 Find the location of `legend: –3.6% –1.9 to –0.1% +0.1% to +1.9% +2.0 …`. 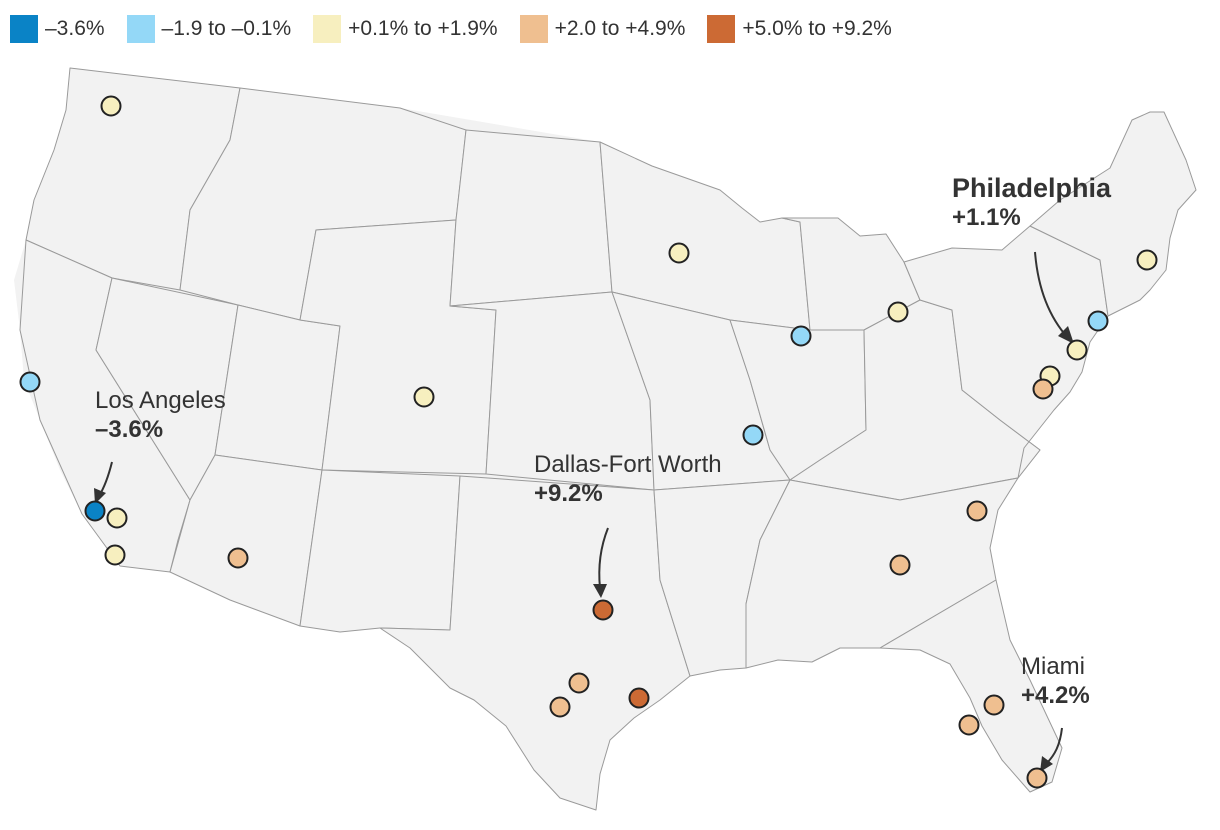

legend: –3.6% –1.9 to –0.1% +0.1% to +1.9% +2.0 … is located at coordinates (462, 29).